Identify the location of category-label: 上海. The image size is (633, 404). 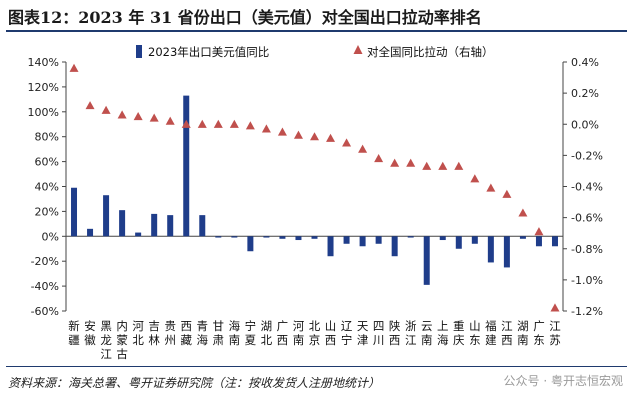
(443, 333).